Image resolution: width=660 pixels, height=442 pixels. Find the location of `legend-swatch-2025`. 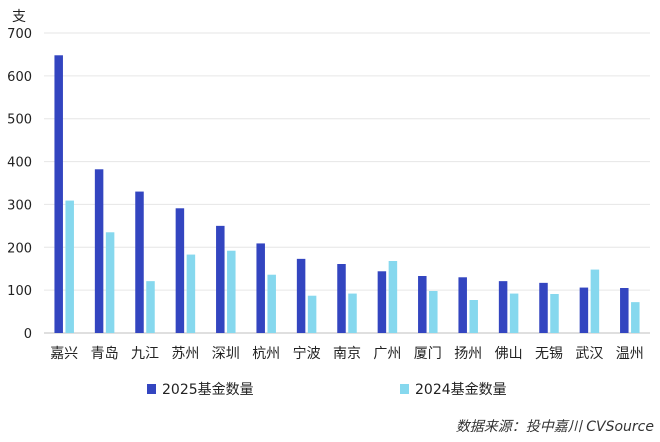

legend-swatch-2025 is located at coordinates (151, 389).